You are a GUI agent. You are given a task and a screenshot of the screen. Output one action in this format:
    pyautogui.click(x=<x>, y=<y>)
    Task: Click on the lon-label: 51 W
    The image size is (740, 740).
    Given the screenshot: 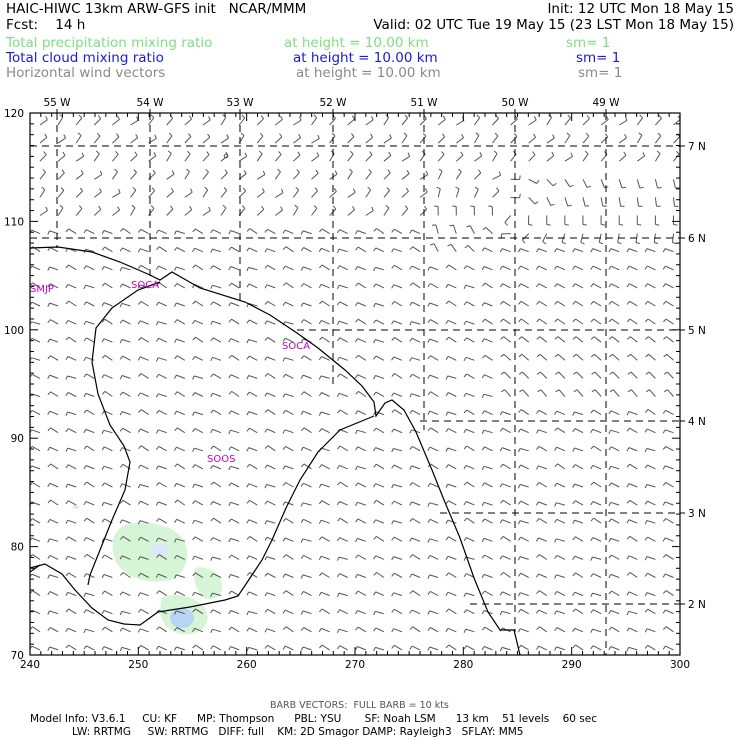 What is the action you would take?
    pyautogui.click(x=424, y=103)
    